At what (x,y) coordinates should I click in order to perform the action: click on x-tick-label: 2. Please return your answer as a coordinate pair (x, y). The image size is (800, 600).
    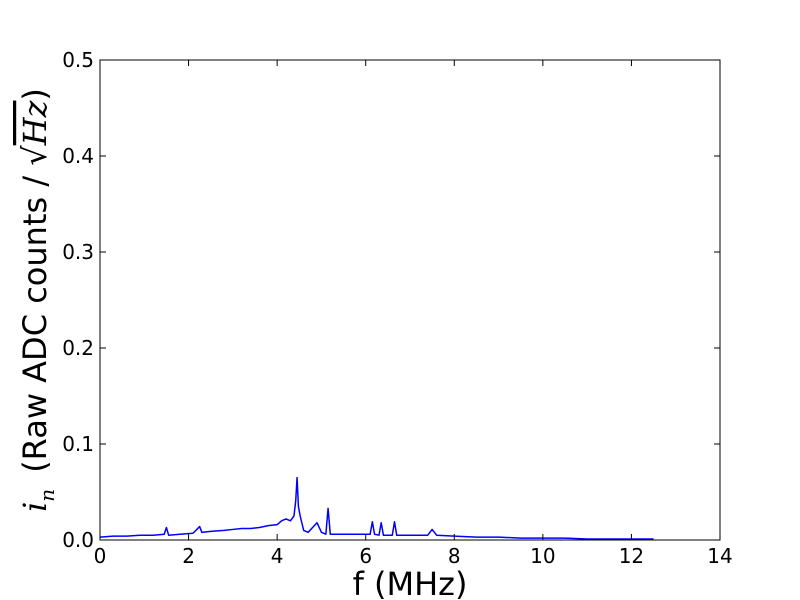
    Looking at the image, I should click on (188, 556).